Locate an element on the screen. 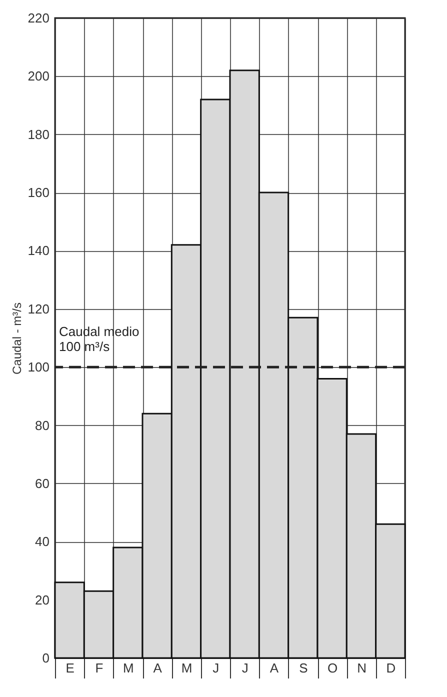 The image size is (447, 697). y-tick-label: 0 is located at coordinates (46, 658).